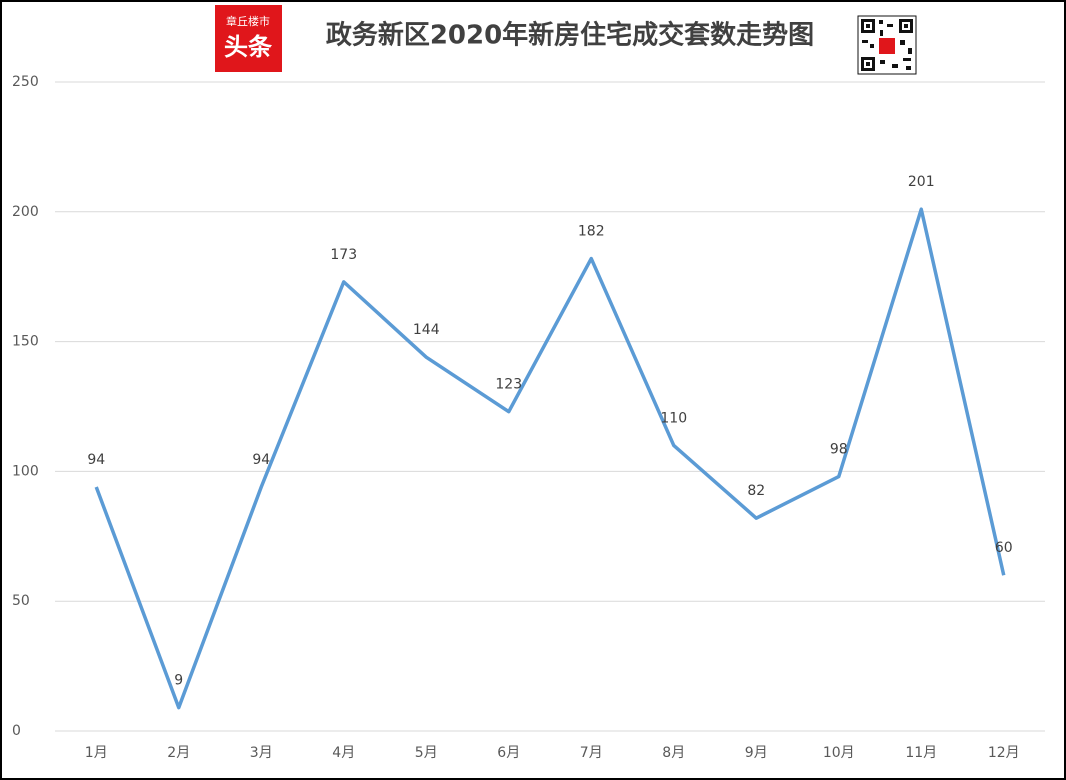 This screenshot has width=1066, height=780. What do you see at coordinates (25, 471) in the screenshot?
I see `y-tick-label: 100` at bounding box center [25, 471].